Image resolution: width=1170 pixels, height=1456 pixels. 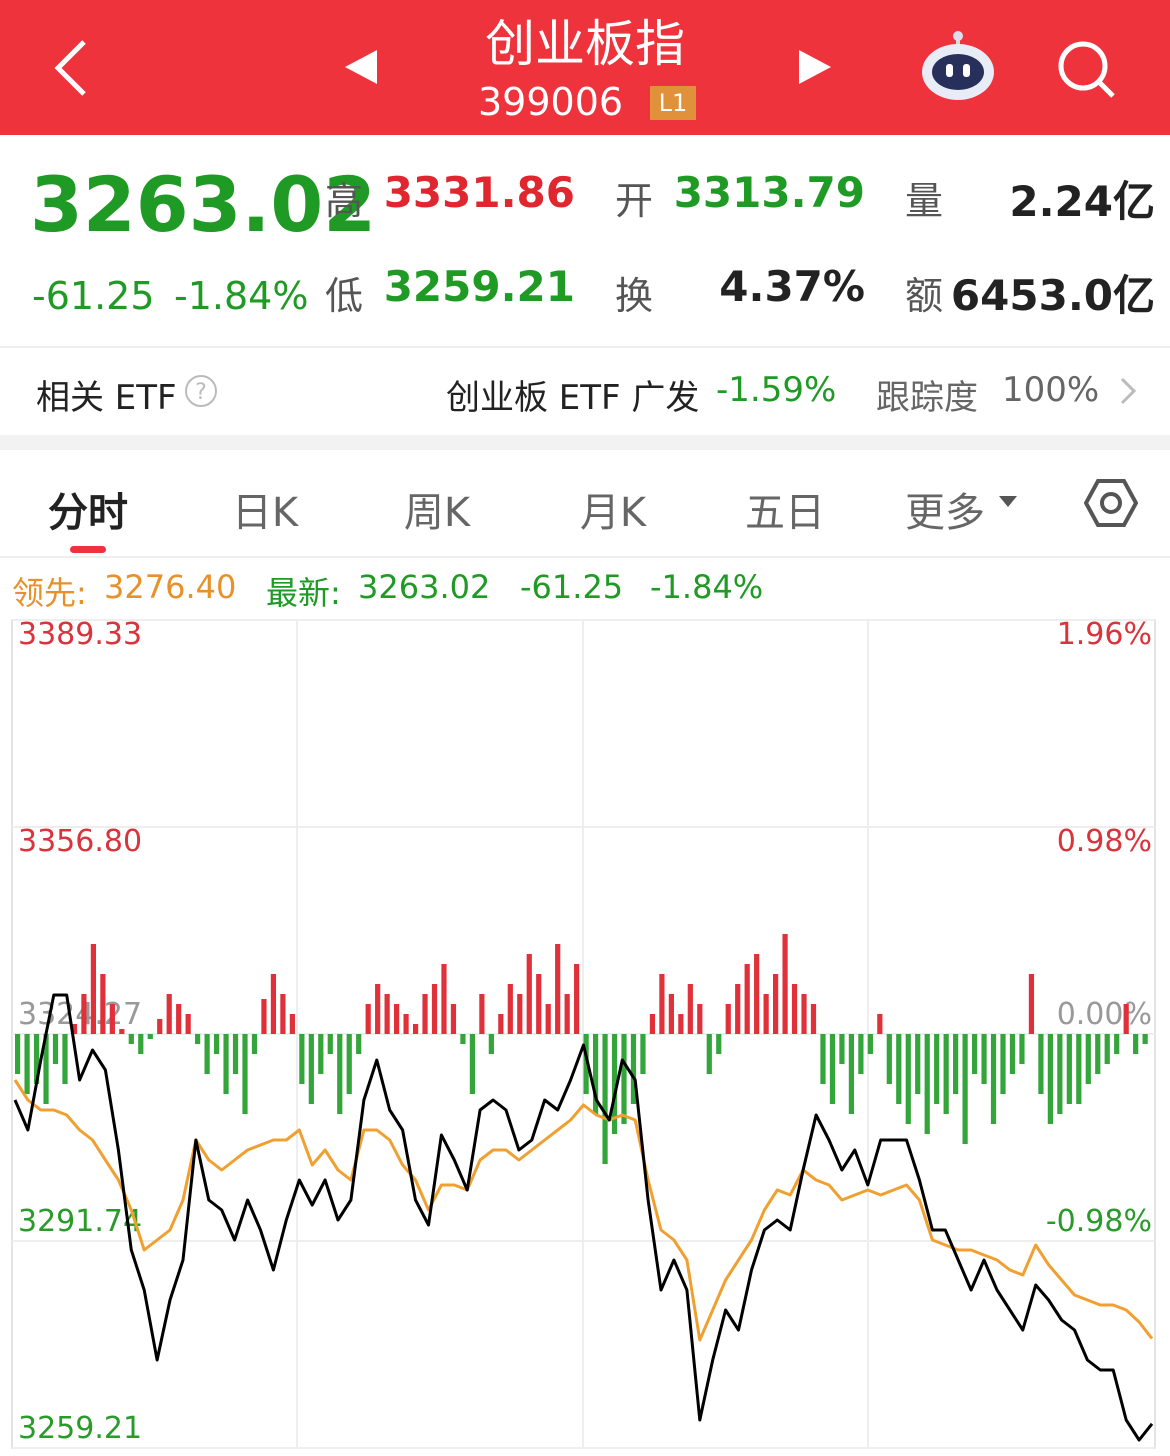 What do you see at coordinates (1128, 391) in the screenshot?
I see `chevron` at bounding box center [1128, 391].